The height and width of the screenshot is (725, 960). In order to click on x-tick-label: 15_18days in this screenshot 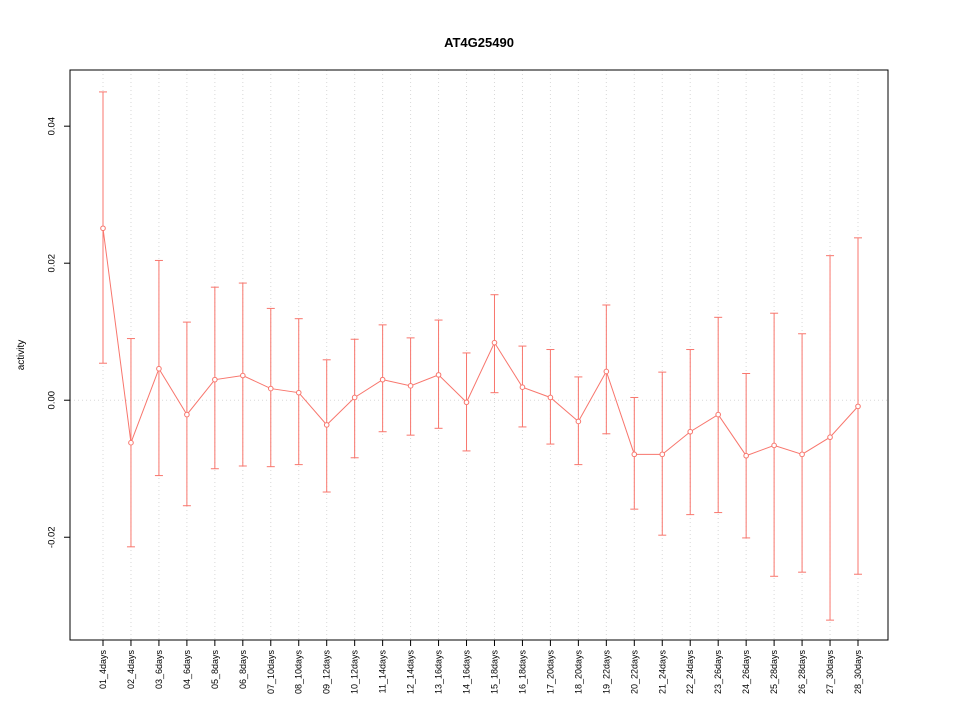, I will do `click(494, 672)`.